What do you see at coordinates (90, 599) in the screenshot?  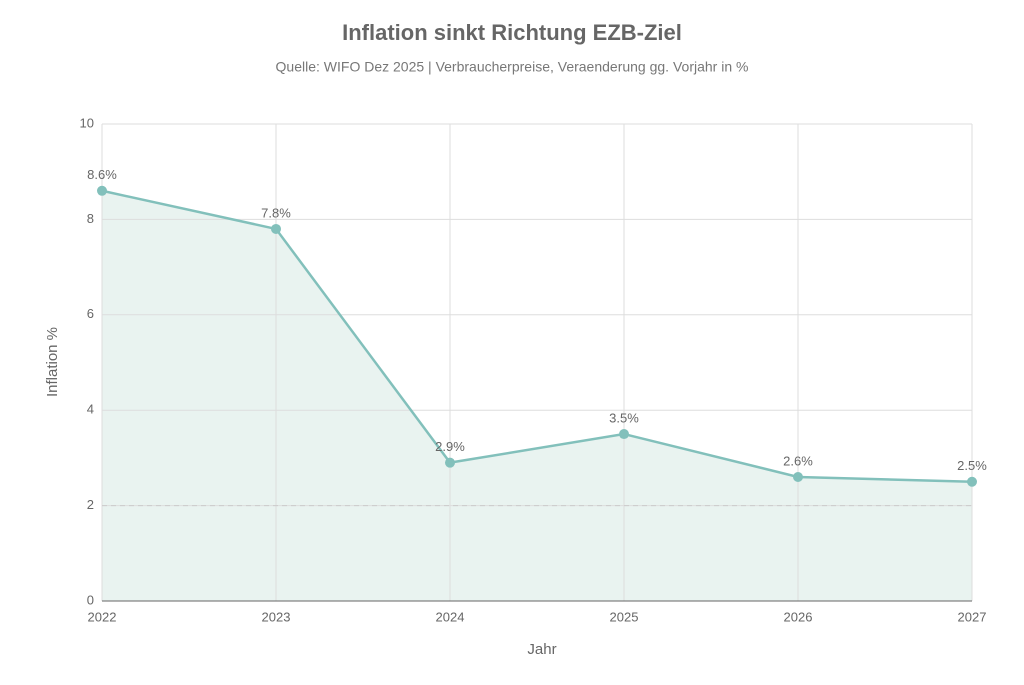 I see `y-tick-label: 0` at bounding box center [90, 599].